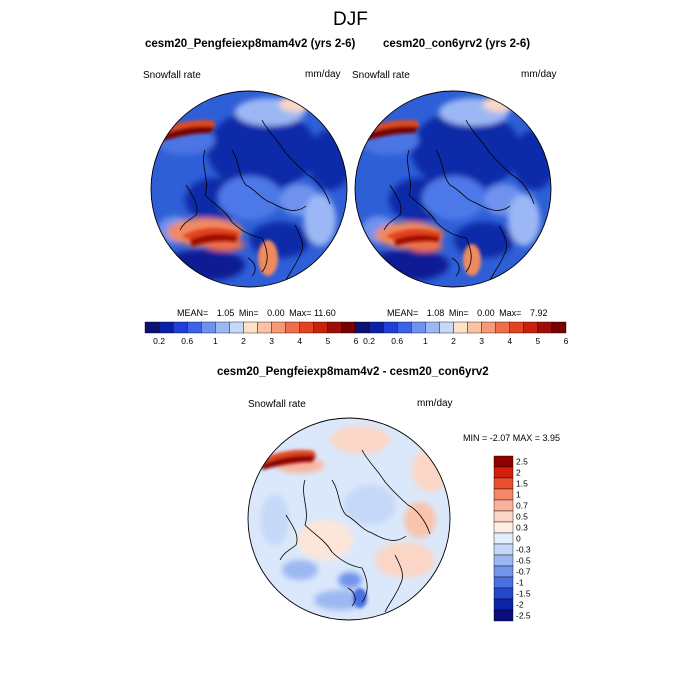 This screenshot has width=700, height=700. I want to click on difference-colorbar-tick-label: 1, so click(518, 495).